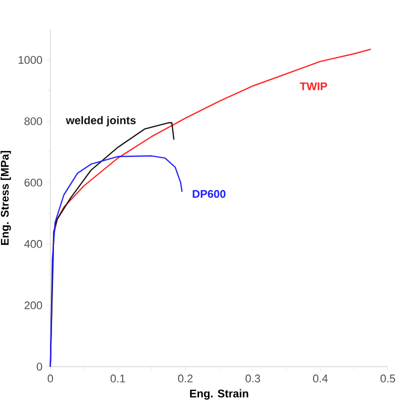  Describe the element at coordinates (388, 378) in the screenshot. I see `x-tick-label: 0.5` at that location.